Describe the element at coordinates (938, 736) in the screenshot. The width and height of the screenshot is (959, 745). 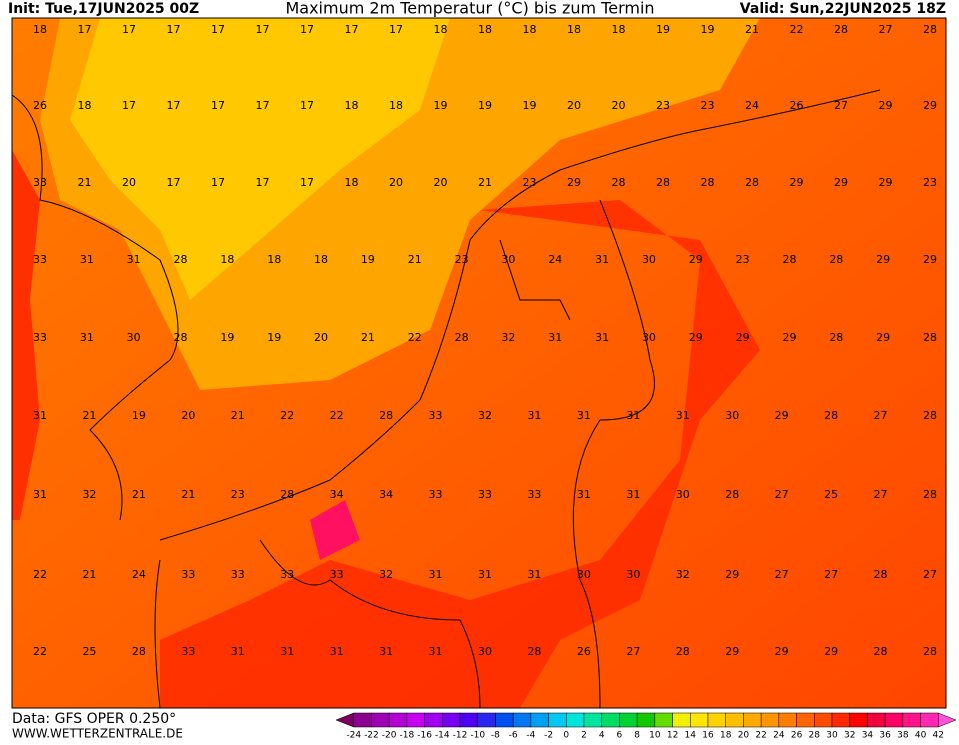
I see `colorbar-label: 42` at that location.